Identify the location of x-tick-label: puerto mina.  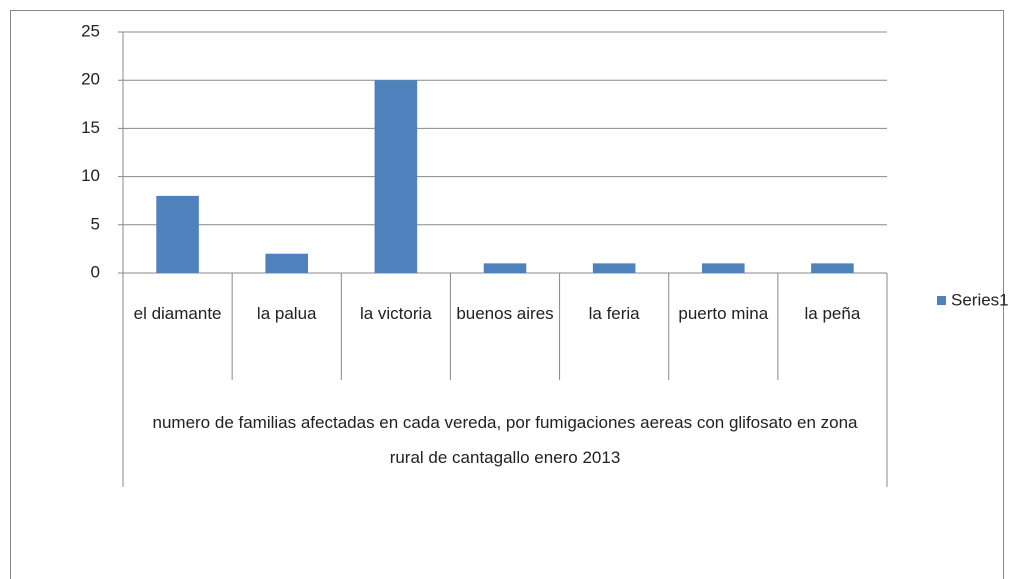
(723, 313).